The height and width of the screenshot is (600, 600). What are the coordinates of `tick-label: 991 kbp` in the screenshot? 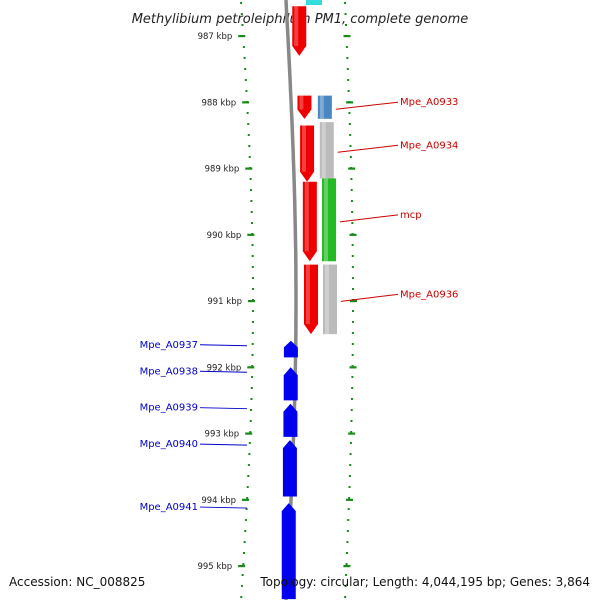 It's located at (224, 302).